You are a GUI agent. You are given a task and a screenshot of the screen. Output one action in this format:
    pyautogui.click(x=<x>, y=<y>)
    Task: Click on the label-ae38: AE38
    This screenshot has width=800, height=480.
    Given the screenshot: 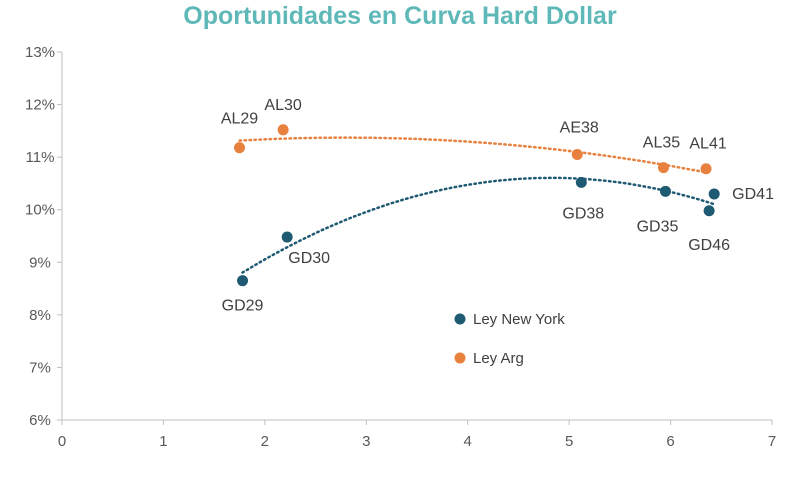 What is the action you would take?
    pyautogui.click(x=579, y=128)
    